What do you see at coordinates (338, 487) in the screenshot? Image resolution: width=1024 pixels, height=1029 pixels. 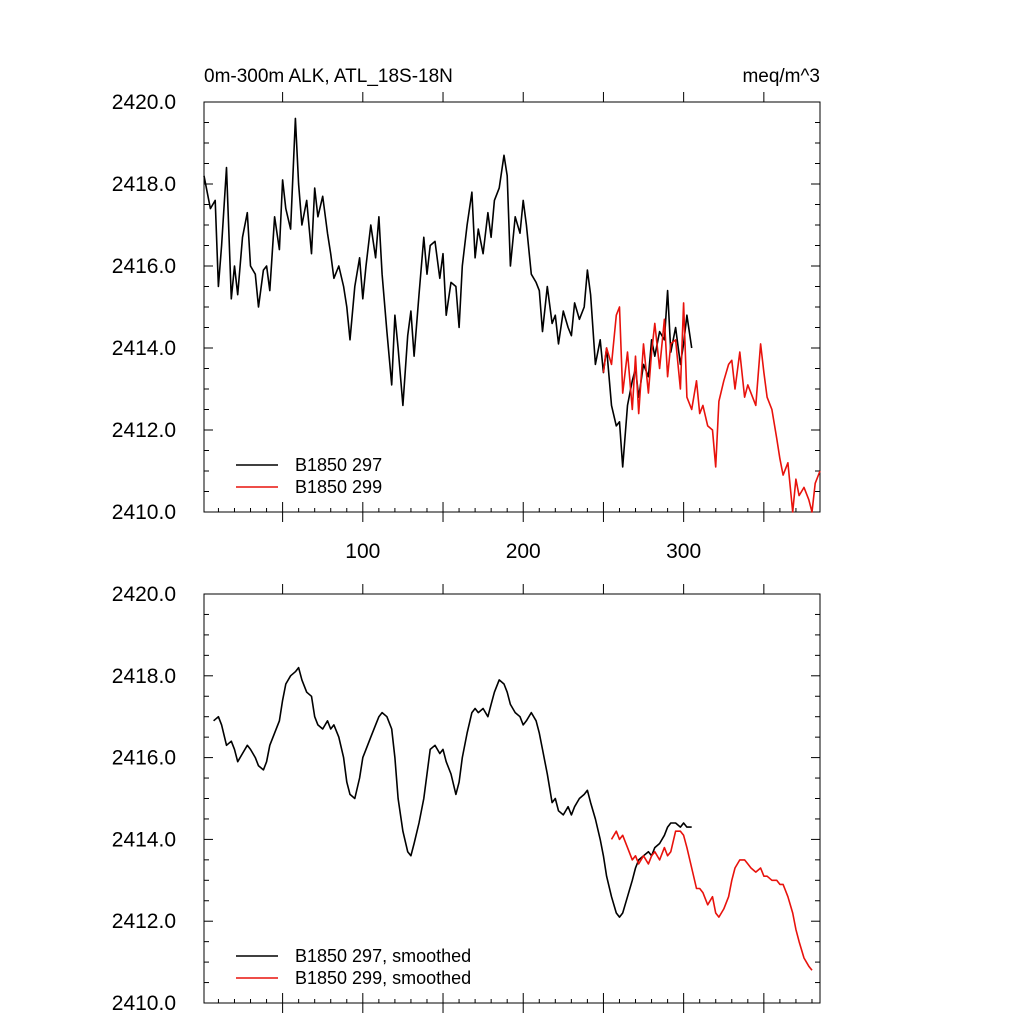 I see `legend-label-2: B1850 299` at bounding box center [338, 487].